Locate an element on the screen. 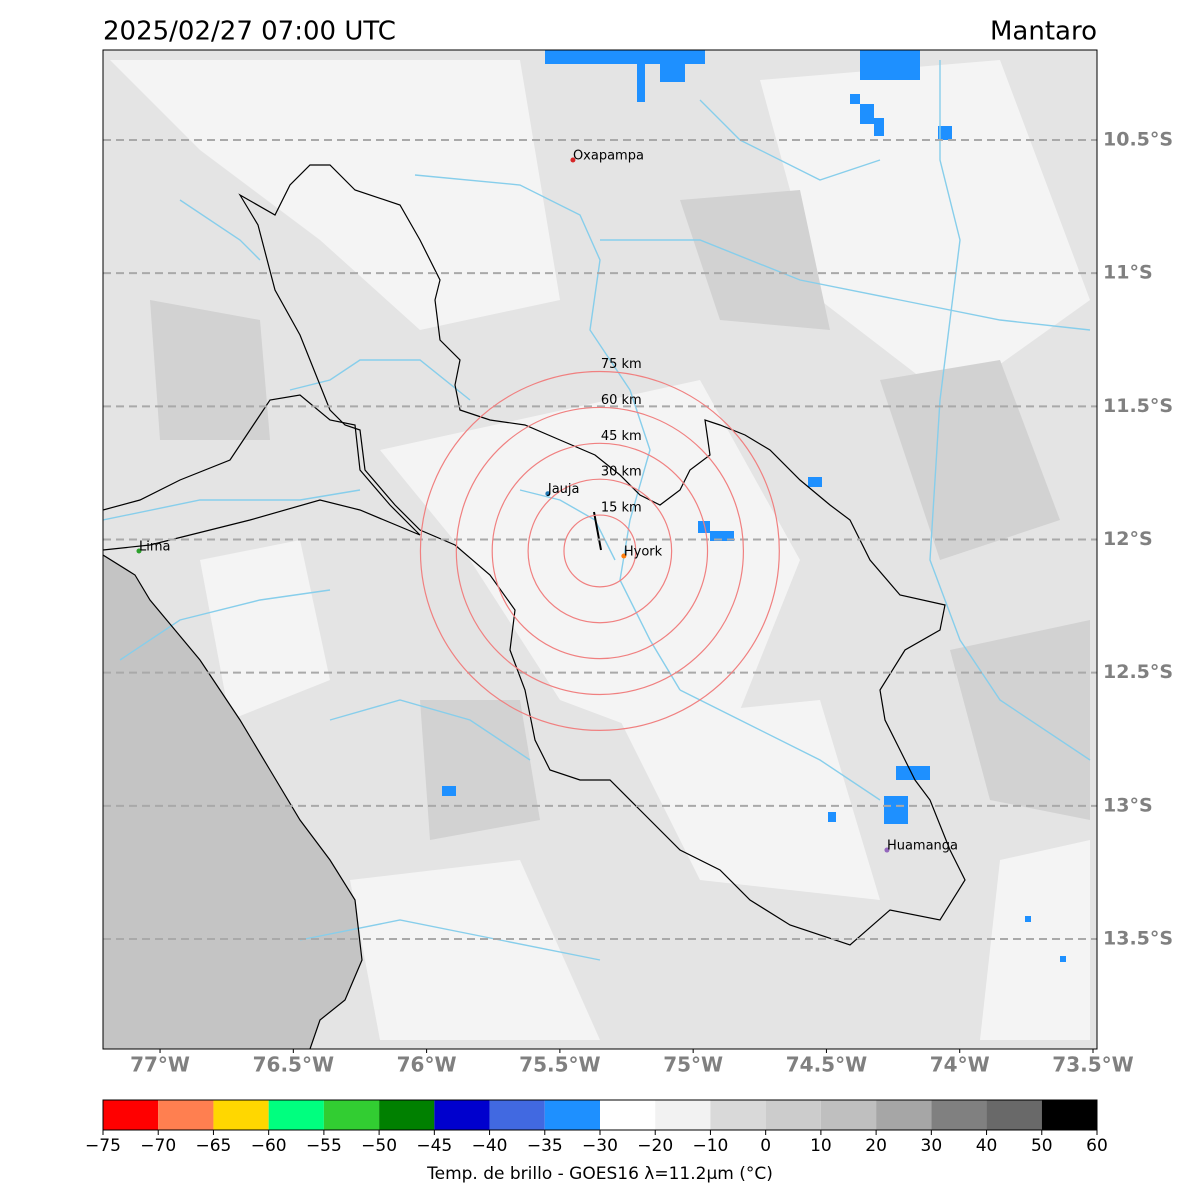 The width and height of the screenshot is (1200, 1200). colorbar-tick-label: −50 is located at coordinates (379, 1146).